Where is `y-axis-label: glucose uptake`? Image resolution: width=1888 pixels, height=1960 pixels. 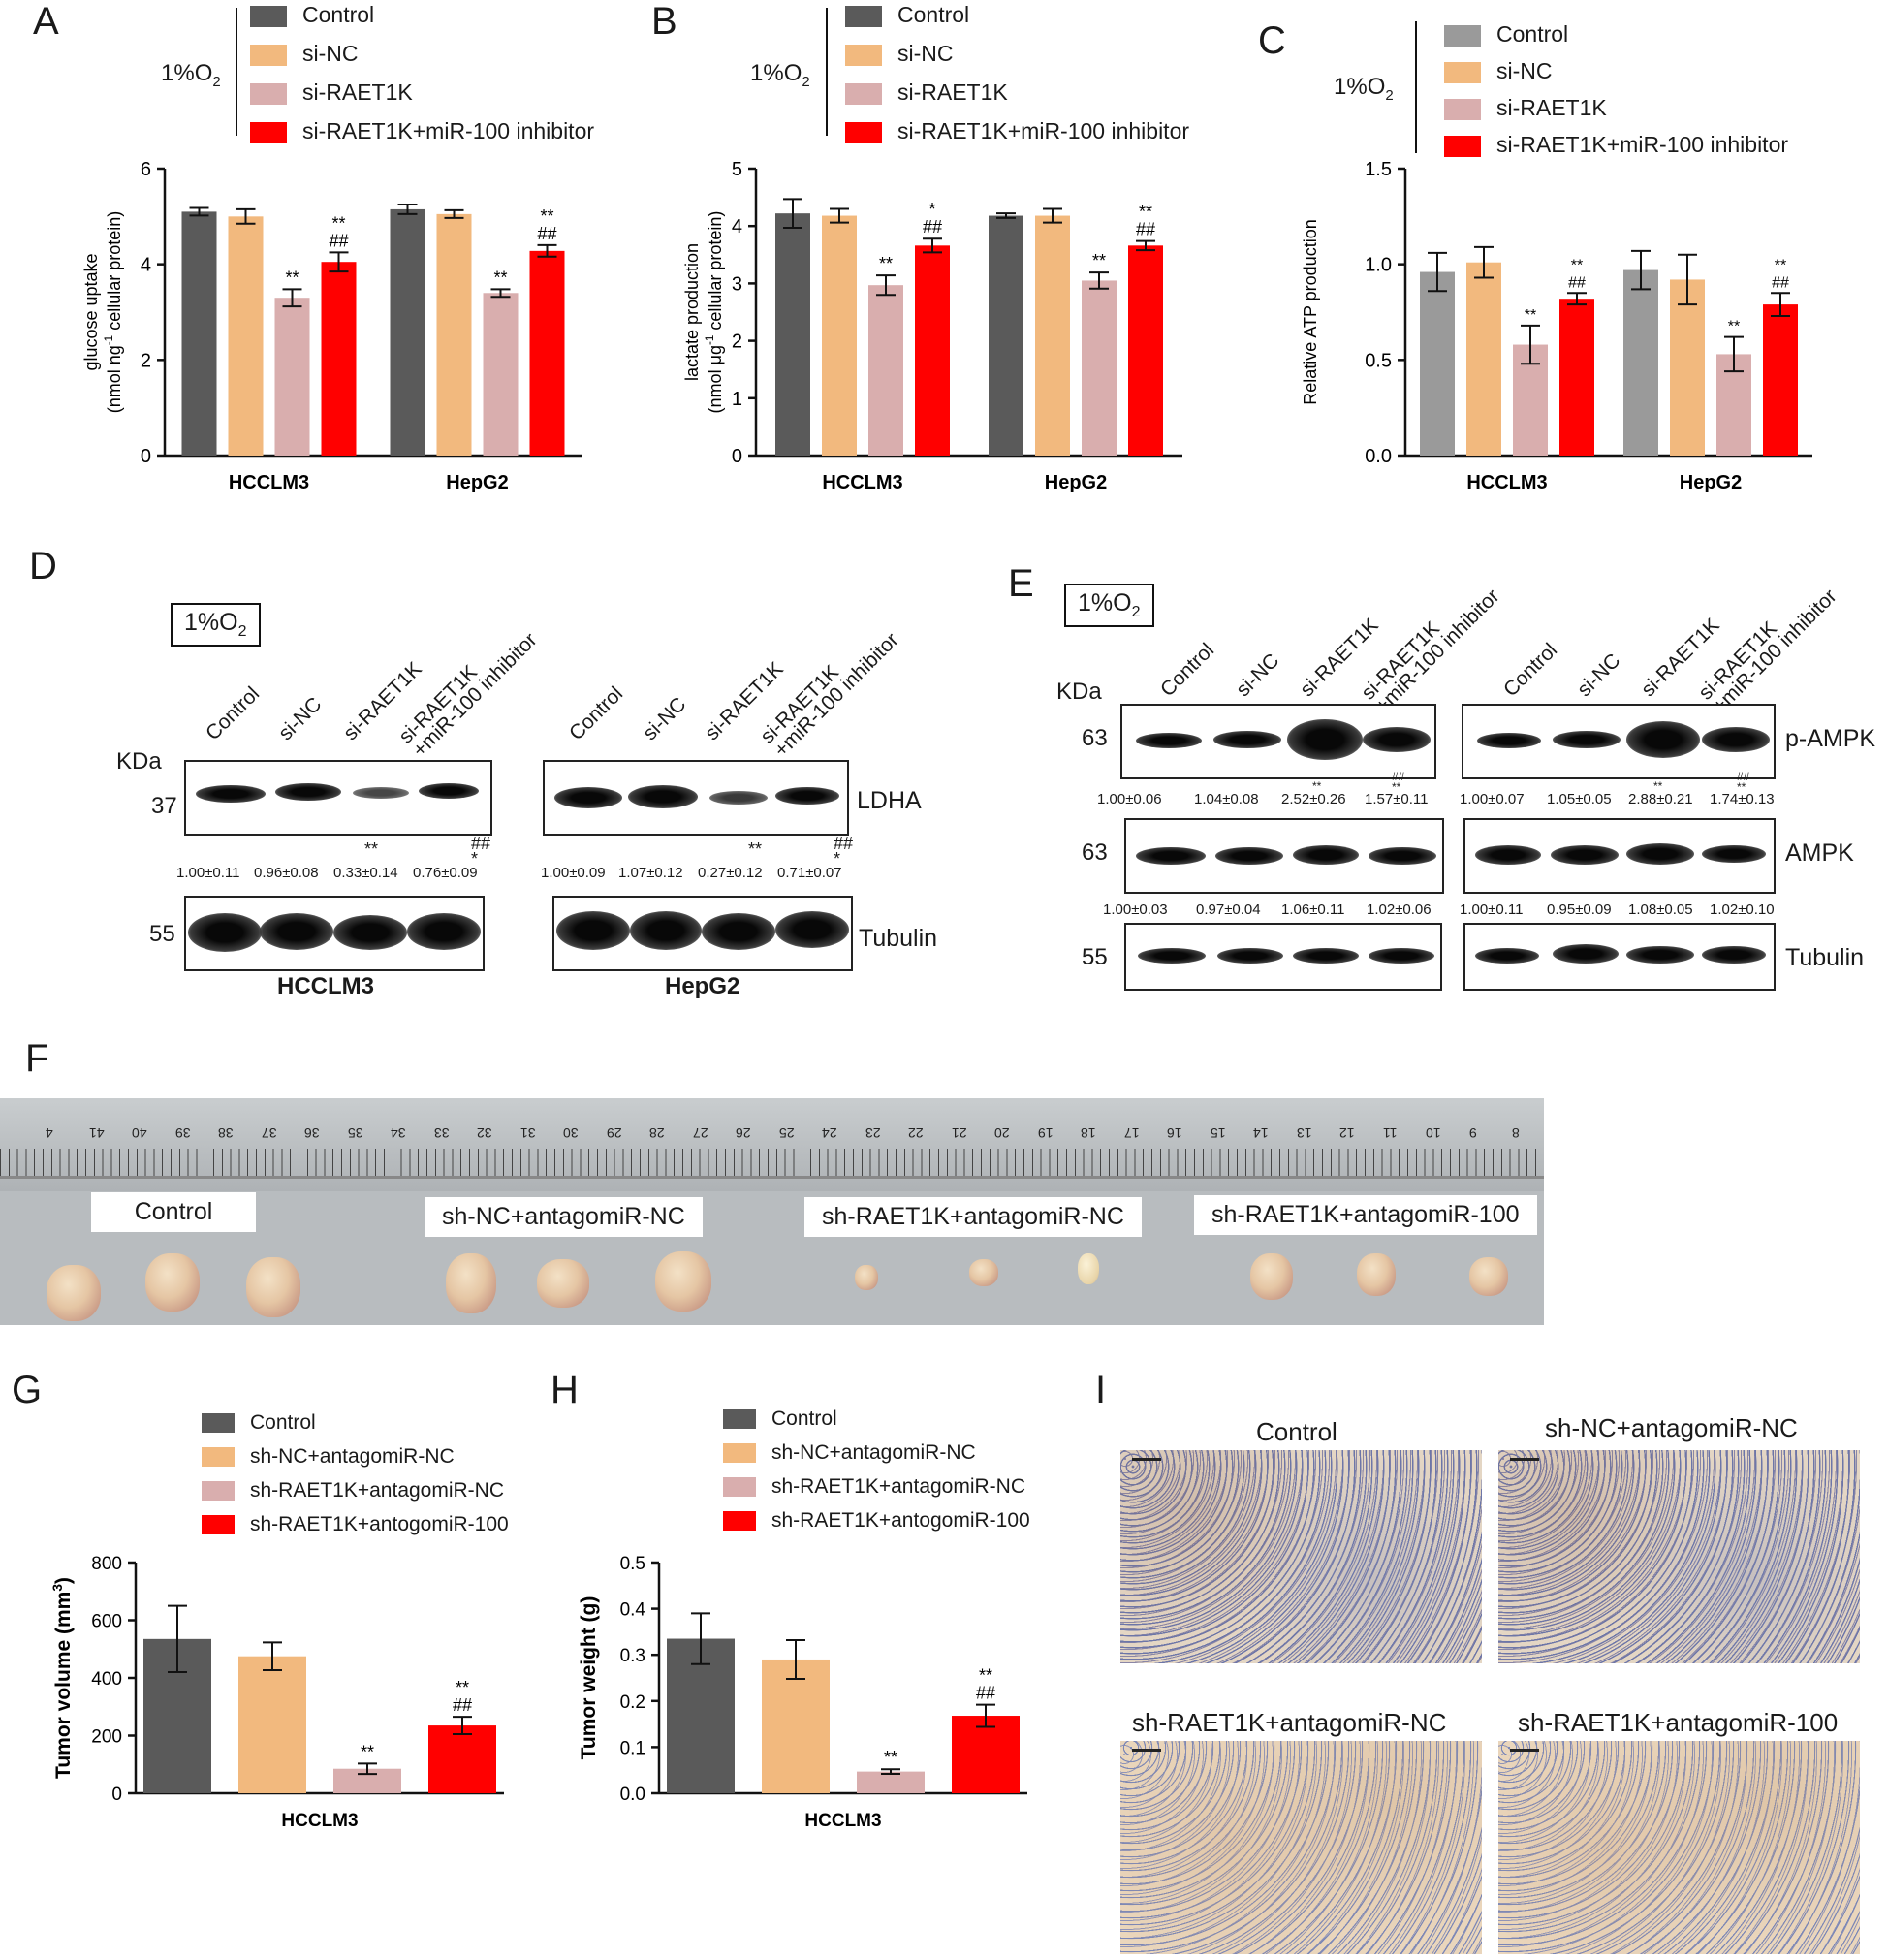 y-axis-label: glucose uptake is located at coordinates (91, 311).